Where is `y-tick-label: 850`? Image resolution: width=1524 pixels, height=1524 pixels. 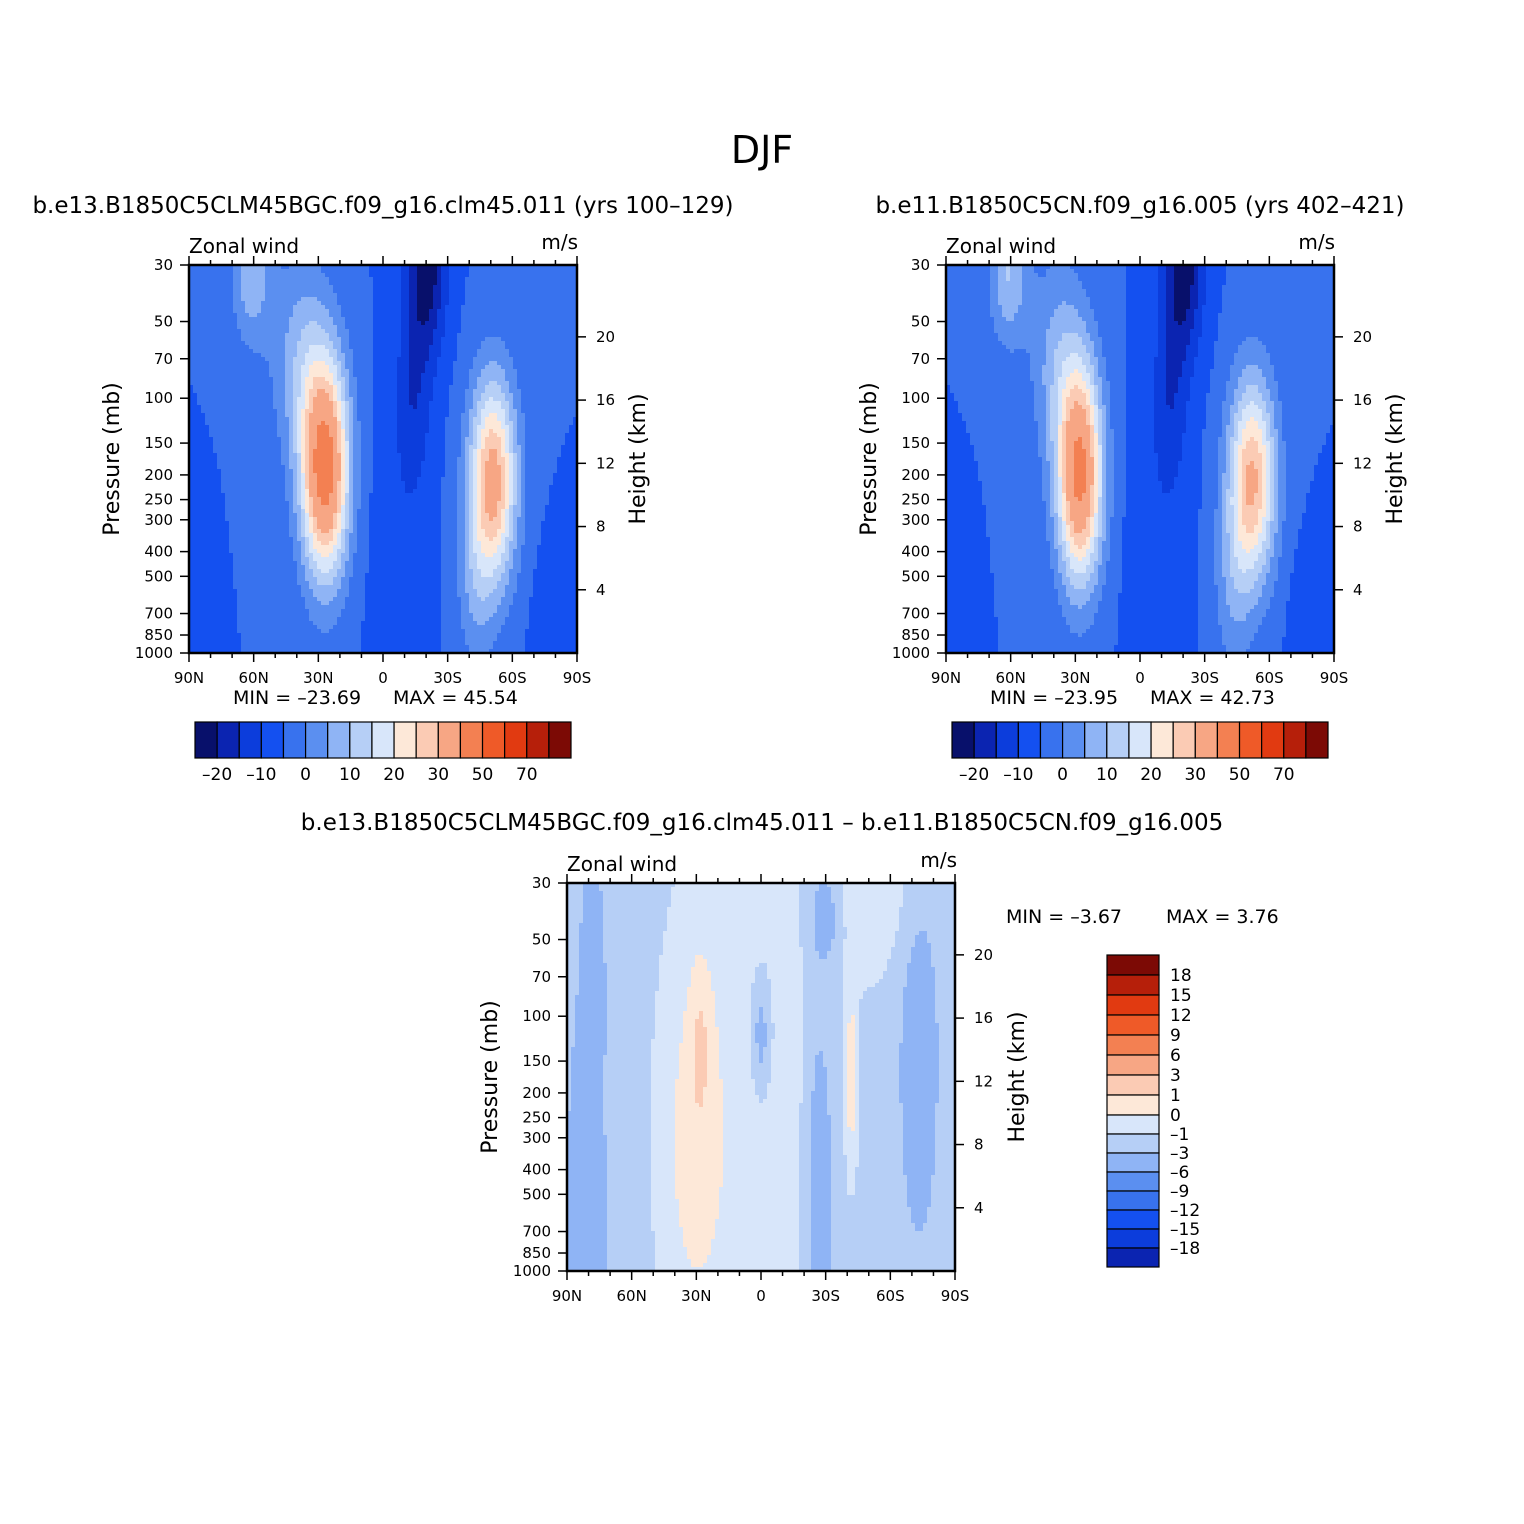
y-tick-label: 850 is located at coordinates (915, 635).